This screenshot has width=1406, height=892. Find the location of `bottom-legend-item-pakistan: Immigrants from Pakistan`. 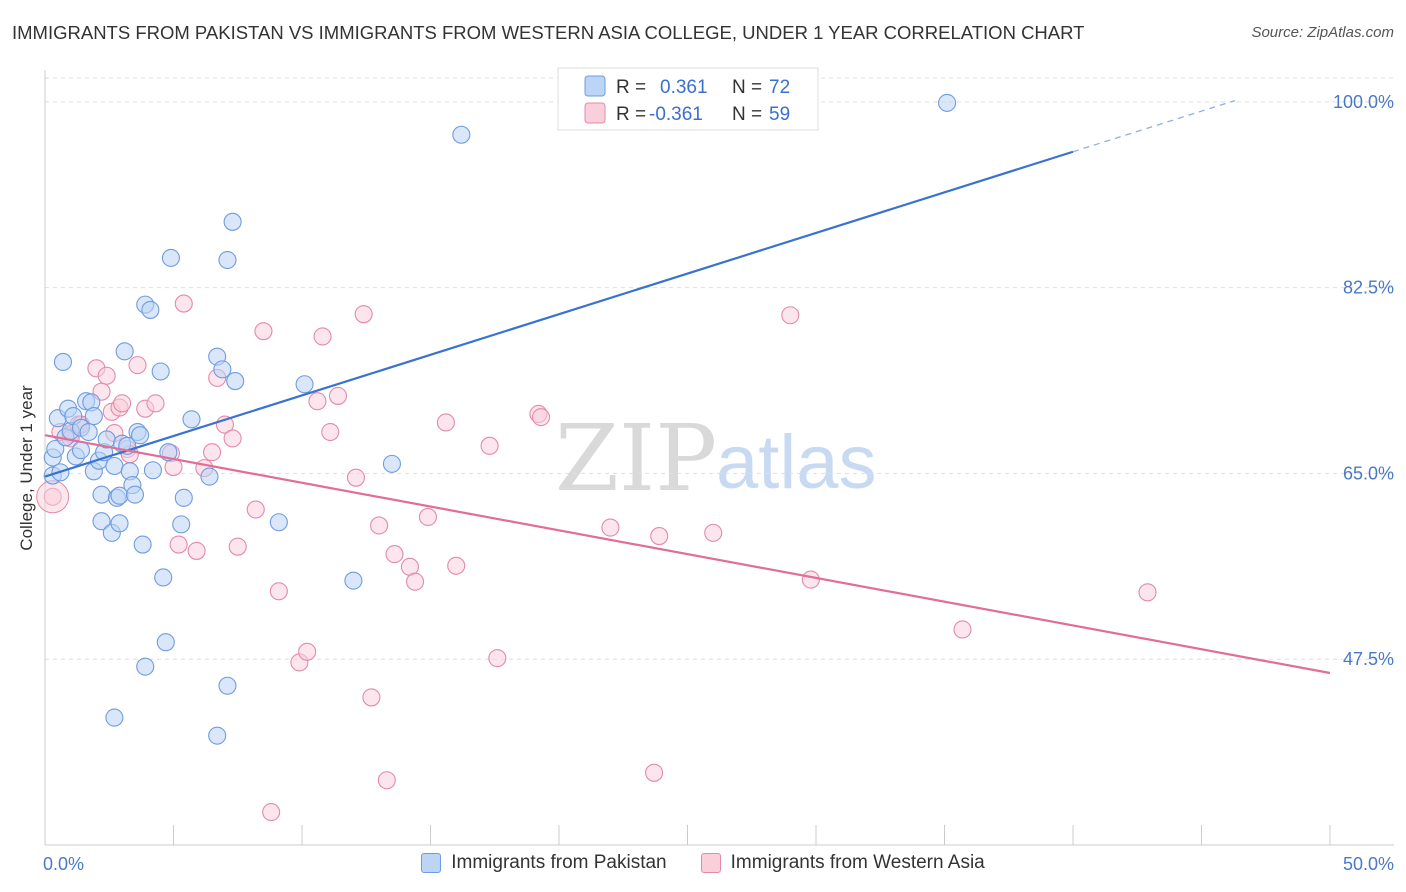

bottom-legend-item-pakistan: Immigrants from Pakistan is located at coordinates (544, 863).